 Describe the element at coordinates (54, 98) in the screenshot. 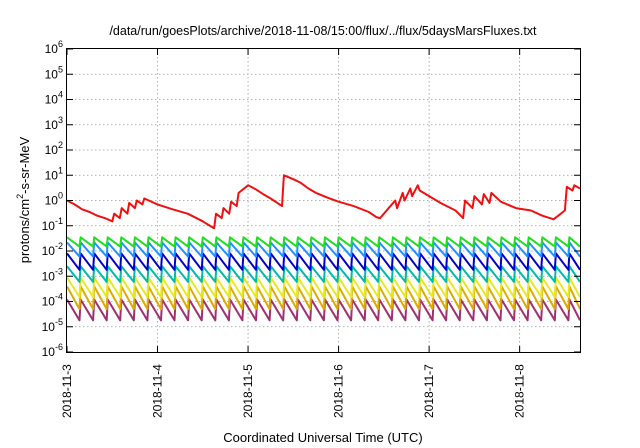

I see `y-tick-label: 10⁴` at that location.